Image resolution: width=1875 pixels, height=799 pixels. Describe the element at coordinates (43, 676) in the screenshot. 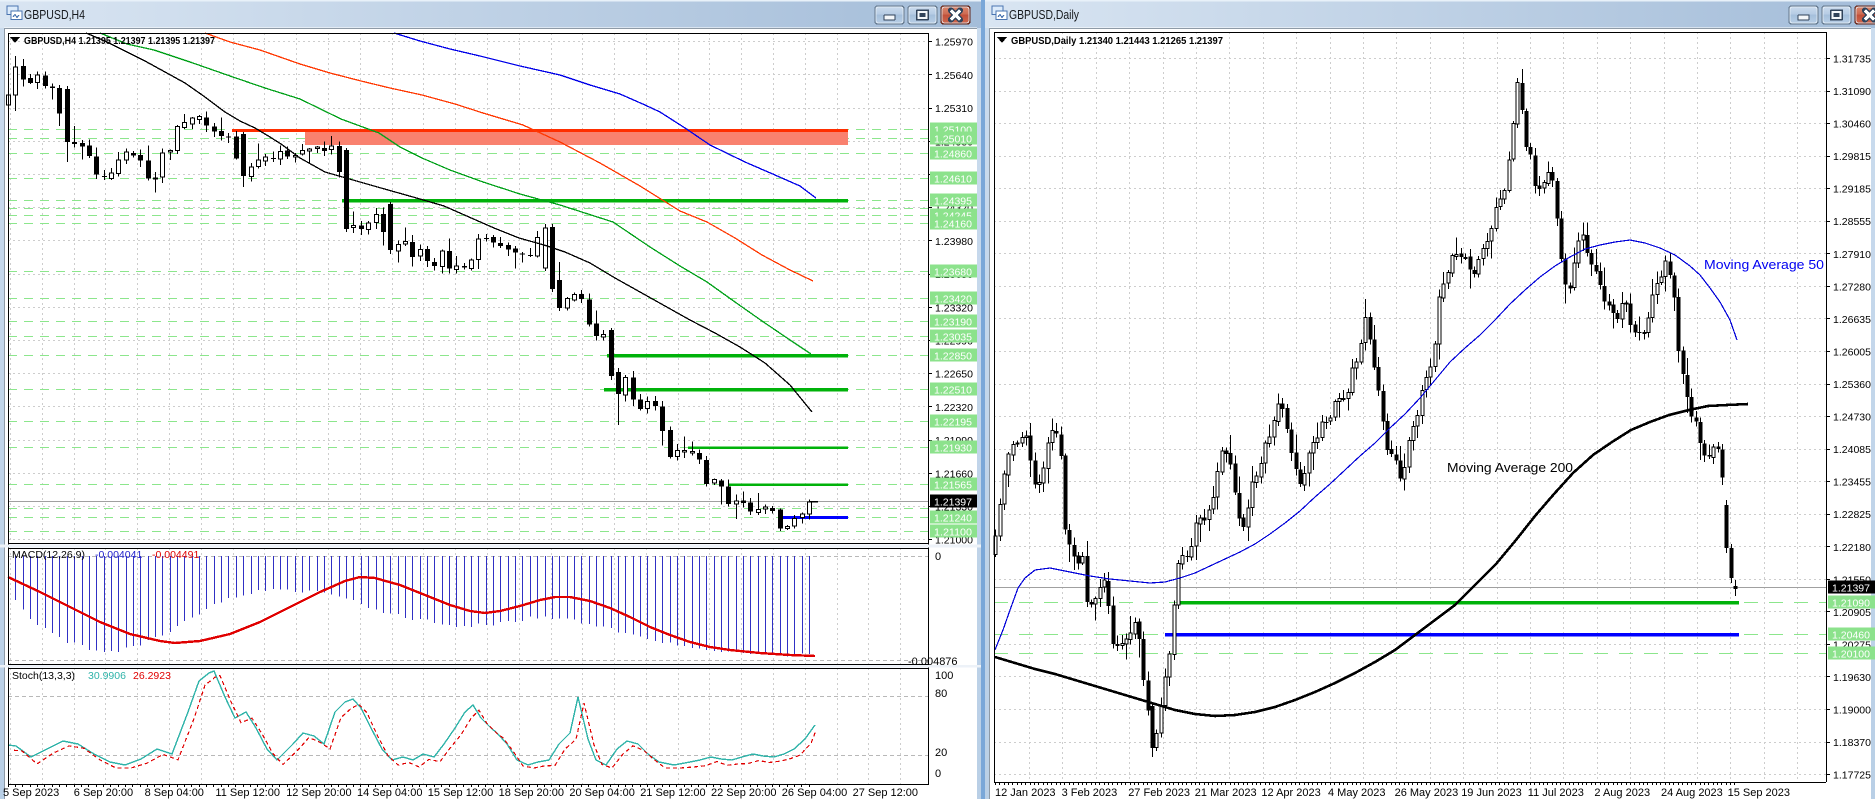

I see `svg-text: Stoch(13,3,3)` at that location.